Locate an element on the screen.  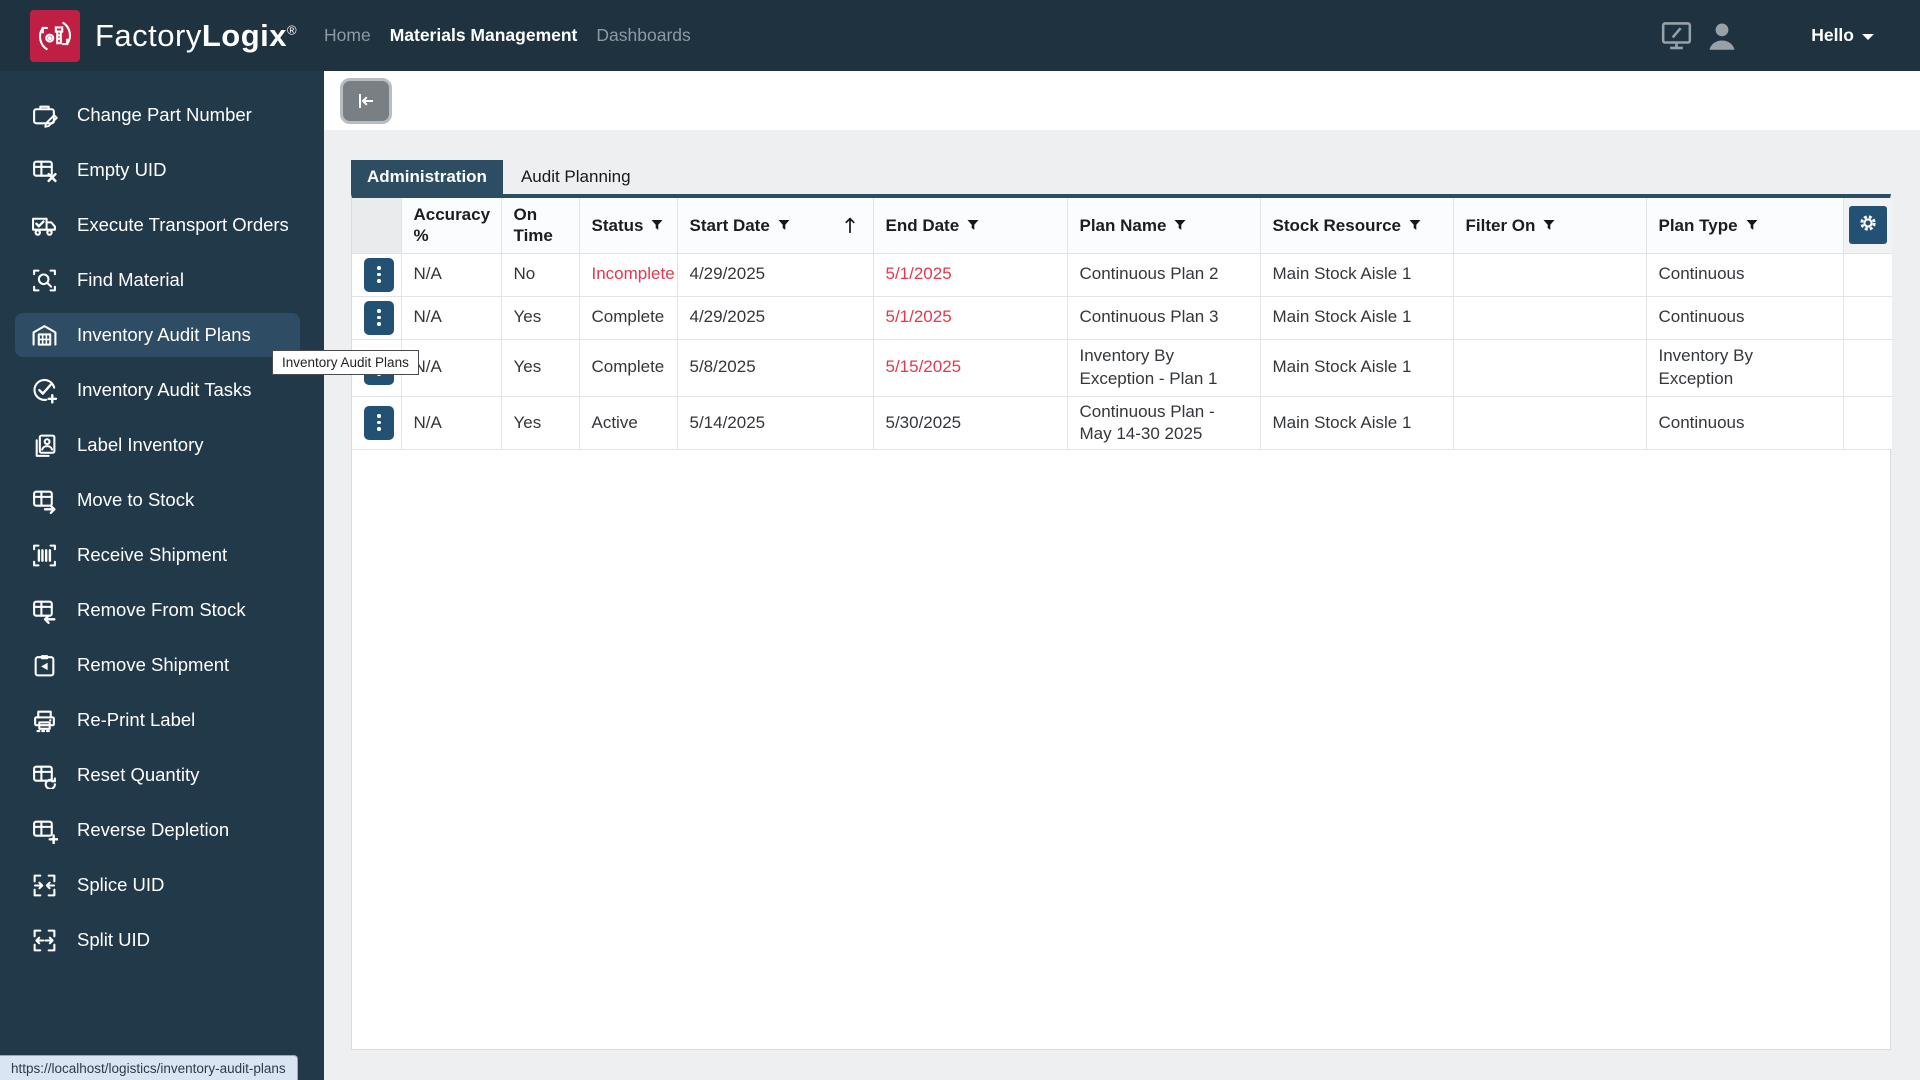
app-logo: FactoryLogix® is located at coordinates (150, 35).